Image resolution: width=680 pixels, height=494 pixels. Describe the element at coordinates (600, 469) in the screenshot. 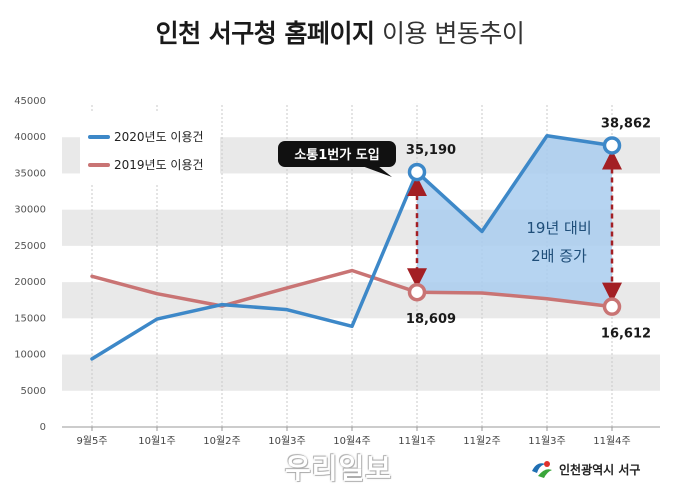

I see `brand-name: 인천광역시 서구` at that location.